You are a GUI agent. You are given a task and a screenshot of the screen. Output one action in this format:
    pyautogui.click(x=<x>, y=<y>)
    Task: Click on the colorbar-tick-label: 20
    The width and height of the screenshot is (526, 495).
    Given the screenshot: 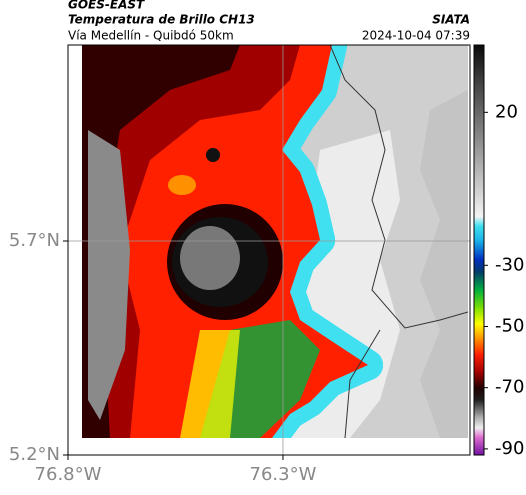 What is the action you would take?
    pyautogui.click(x=506, y=111)
    